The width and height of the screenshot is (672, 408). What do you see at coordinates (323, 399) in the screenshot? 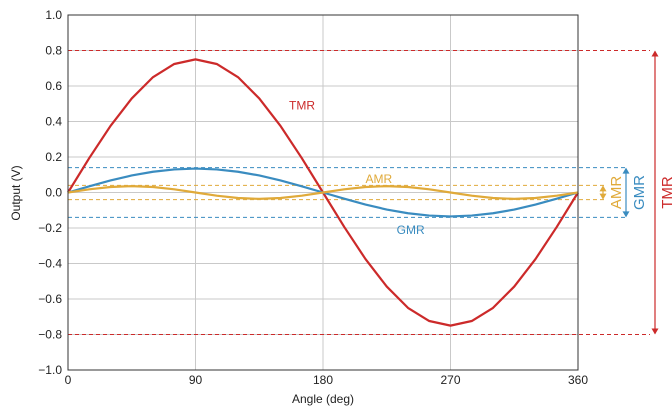
I see `x-axis-title: Angle (deg)` at bounding box center [323, 399].